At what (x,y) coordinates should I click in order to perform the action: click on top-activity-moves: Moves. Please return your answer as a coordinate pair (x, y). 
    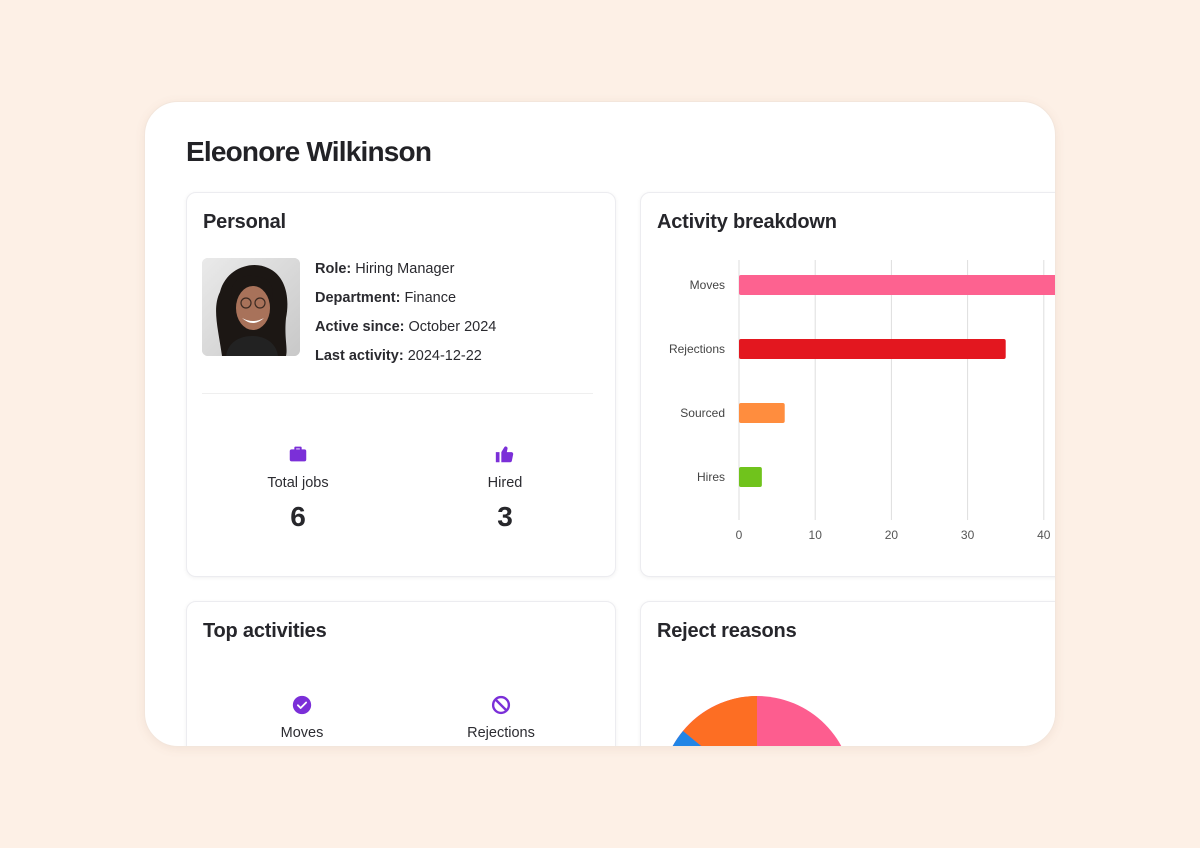
    Looking at the image, I should click on (302, 717).